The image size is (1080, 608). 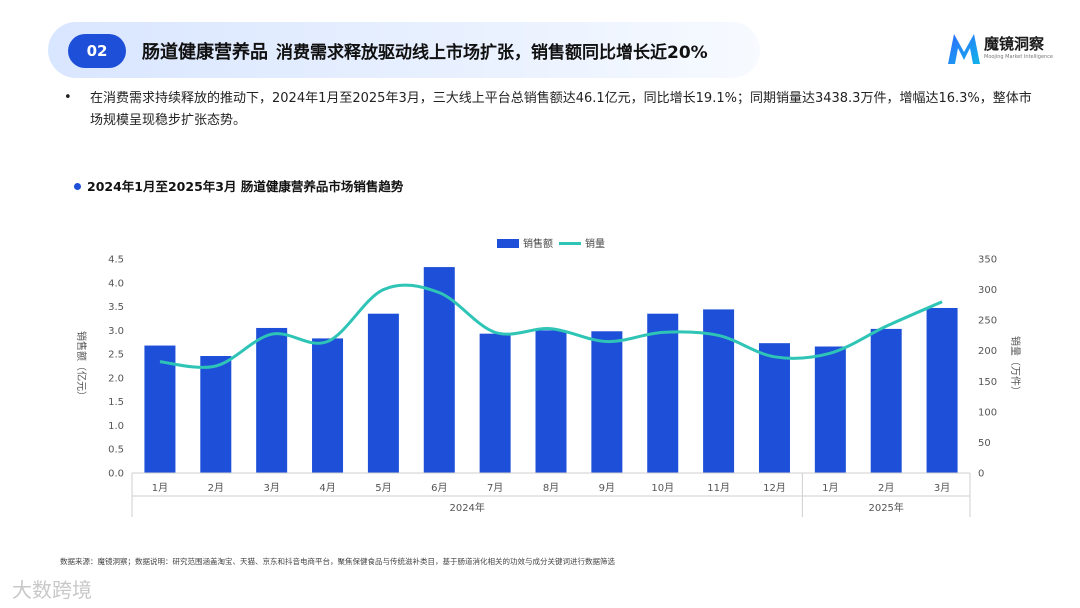 What do you see at coordinates (551, 488) in the screenshot?
I see `x-tick-label: 8月` at bounding box center [551, 488].